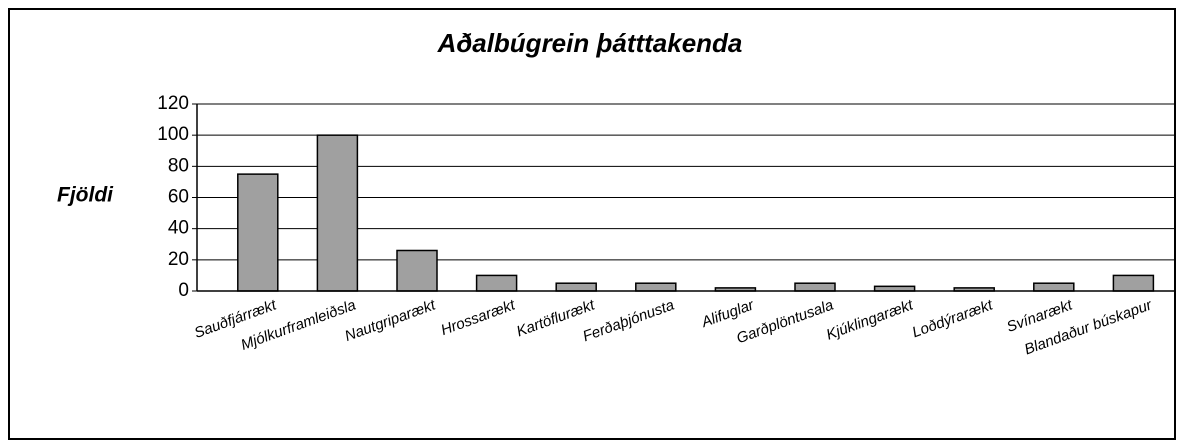 Image resolution: width=1182 pixels, height=448 pixels. What do you see at coordinates (590, 43) in the screenshot?
I see `chart-title: Aðalbúgrein þátttakenda` at bounding box center [590, 43].